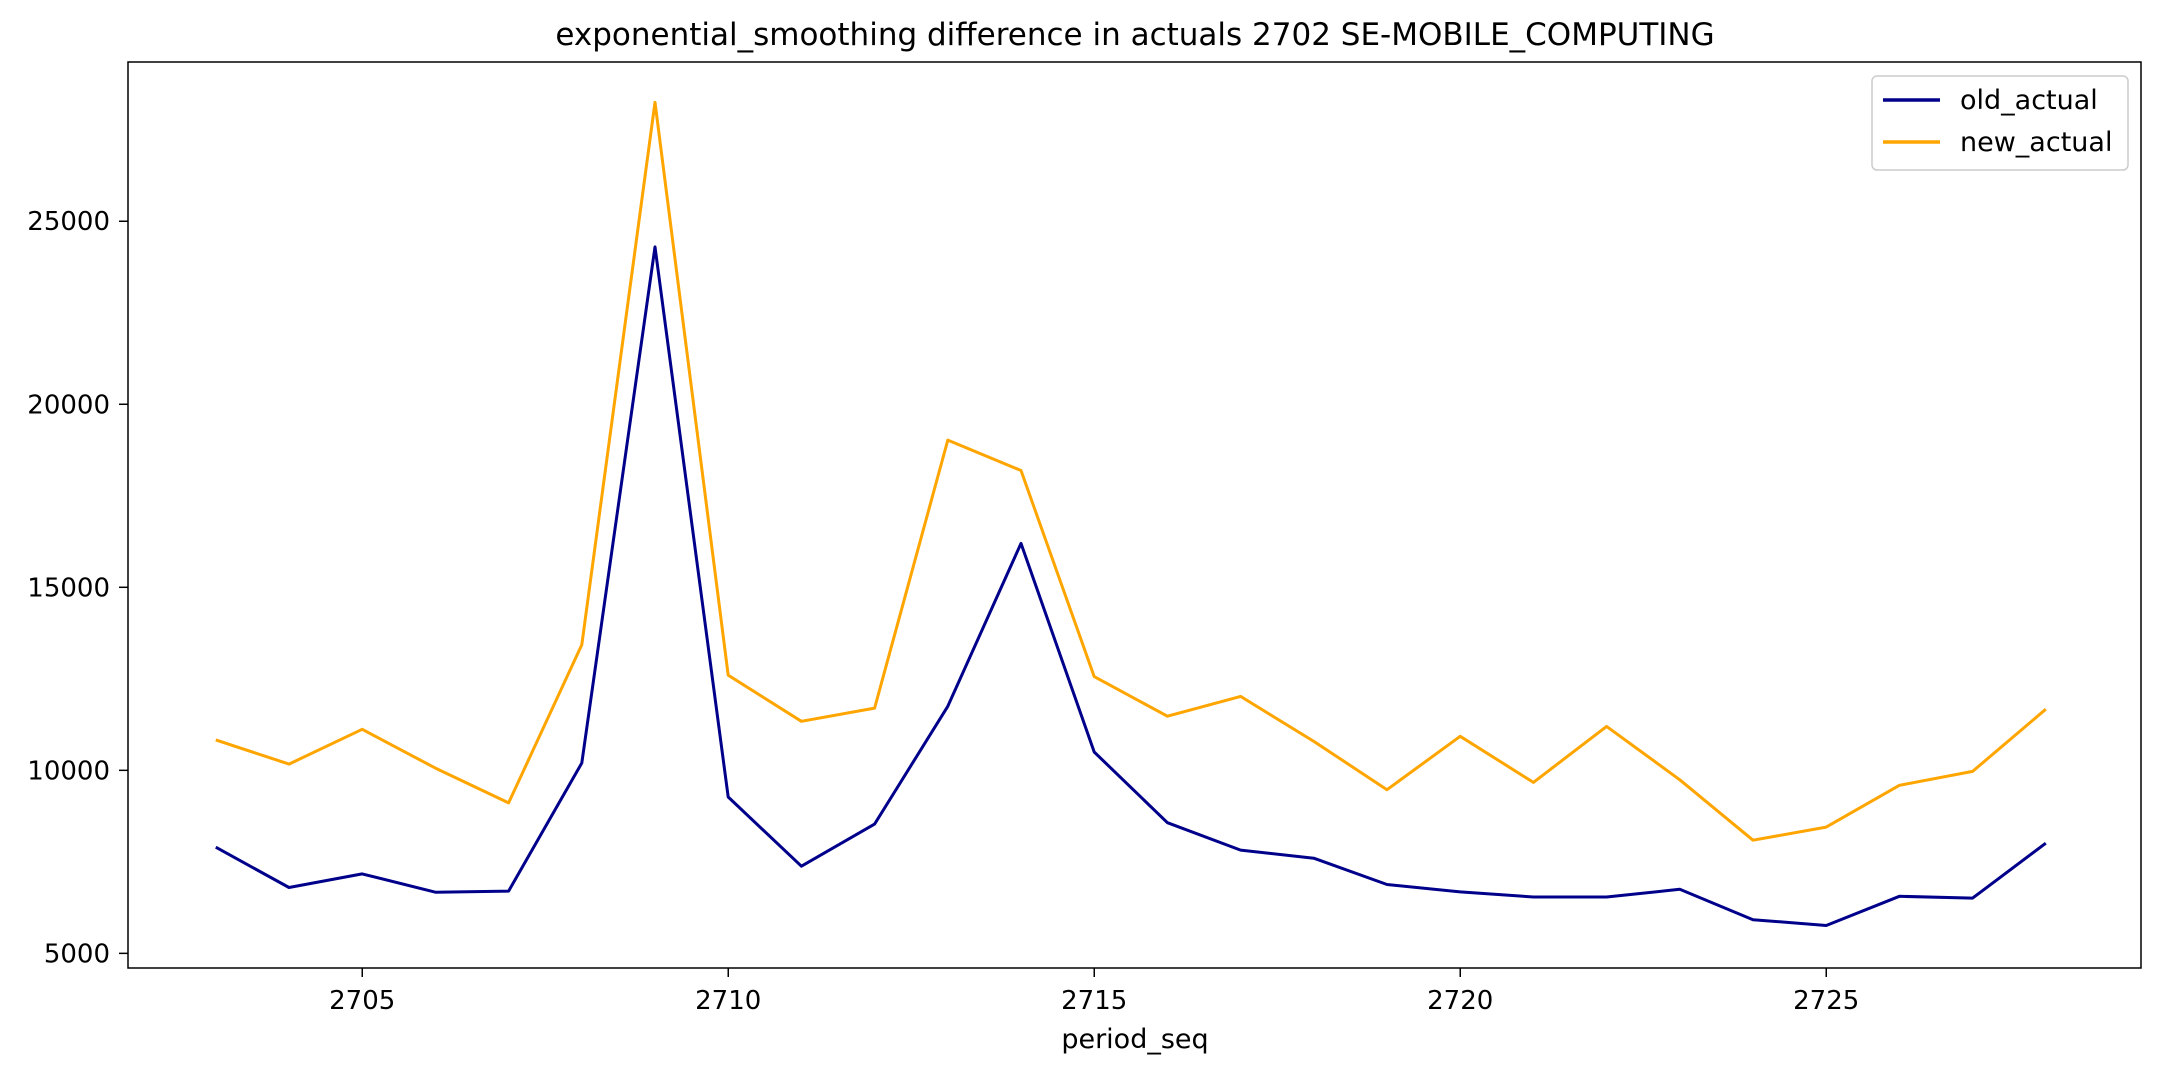  I want to click on x-axis-label: period_seq, so click(1134, 1039).